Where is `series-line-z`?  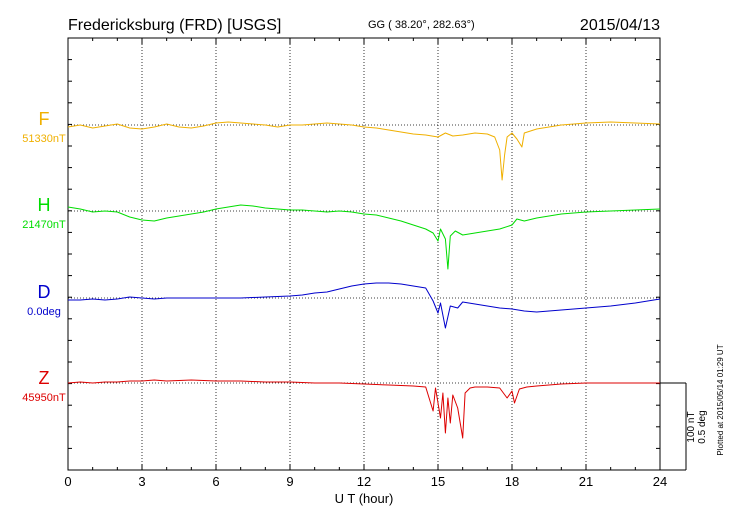
series-line-z is located at coordinates (363, 409).